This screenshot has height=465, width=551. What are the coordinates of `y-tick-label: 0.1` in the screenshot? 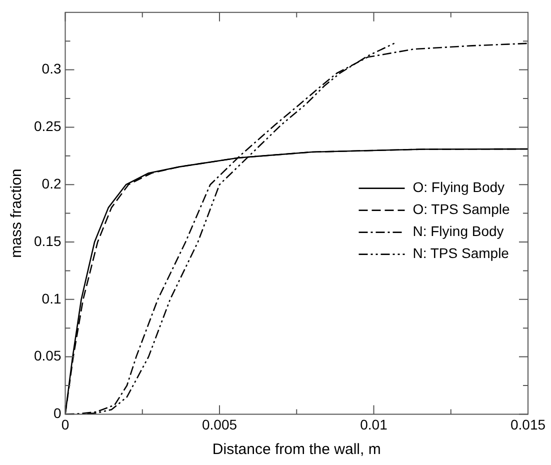 It's located at (52, 298).